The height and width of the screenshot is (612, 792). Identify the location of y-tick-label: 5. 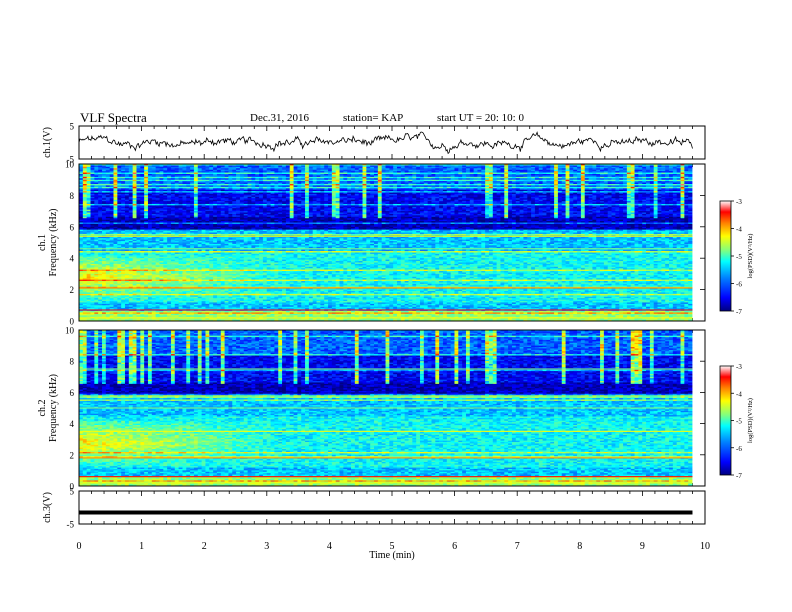
(72, 127).